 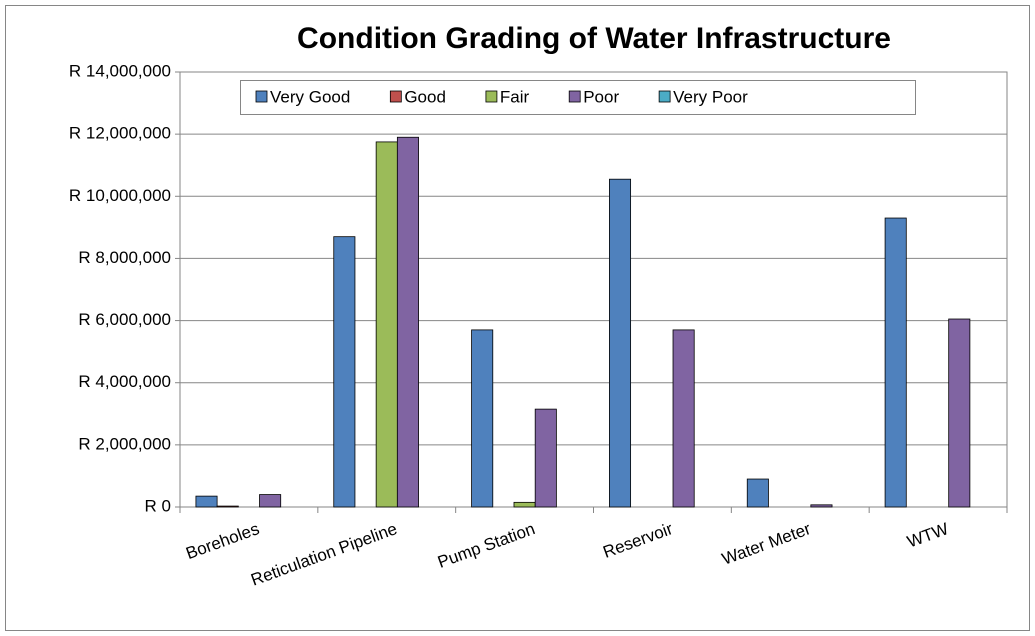 What do you see at coordinates (310, 96) in the screenshot?
I see `legend-label: Very Good` at bounding box center [310, 96].